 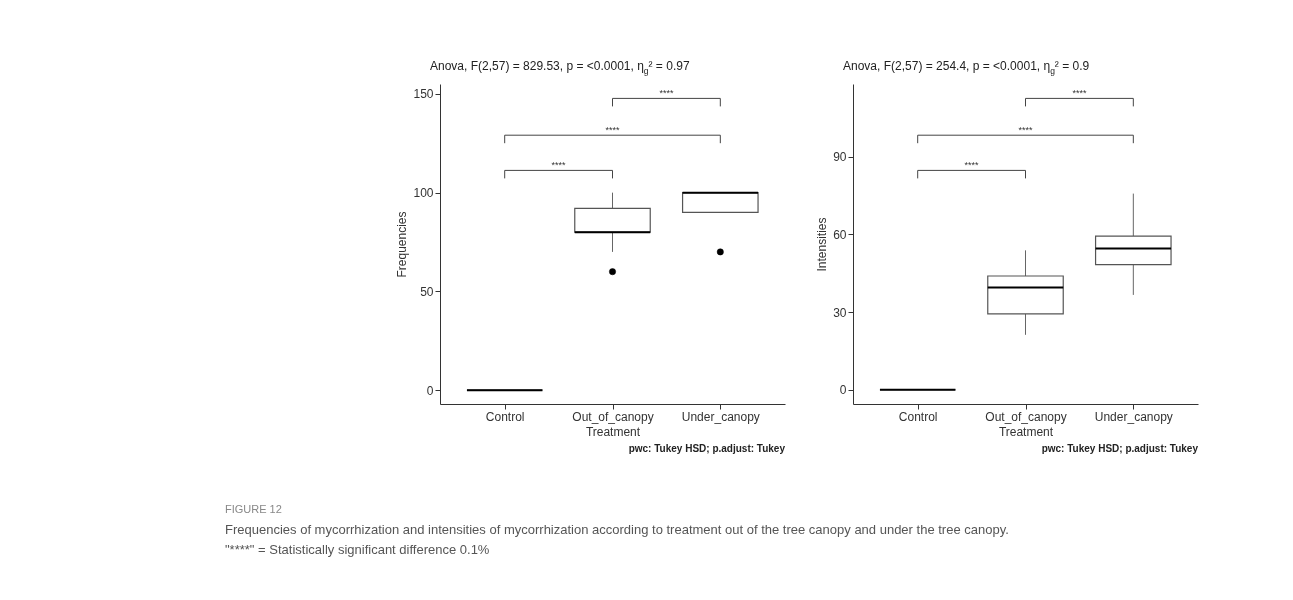 I want to click on caption: FIGURE 12, so click(x=253, y=509).